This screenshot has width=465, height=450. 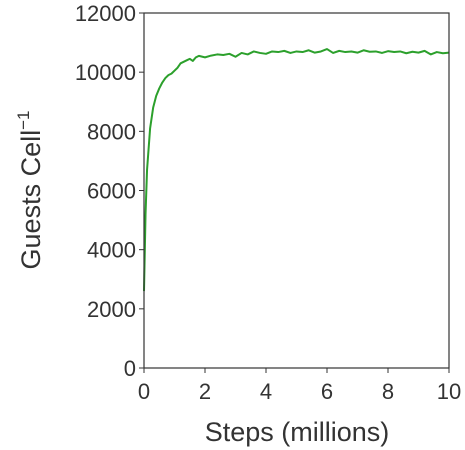 What do you see at coordinates (449, 391) in the screenshot?
I see `x-tick-label: 10` at bounding box center [449, 391].